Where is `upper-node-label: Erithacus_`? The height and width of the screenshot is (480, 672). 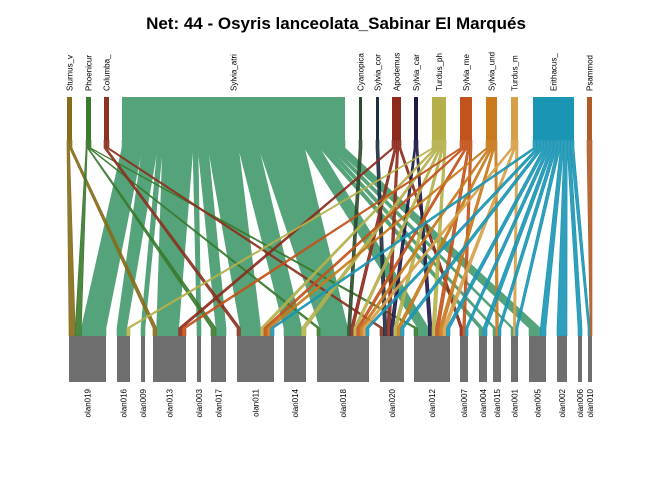
upper-node-label: Erithacus_ is located at coordinates (554, 72).